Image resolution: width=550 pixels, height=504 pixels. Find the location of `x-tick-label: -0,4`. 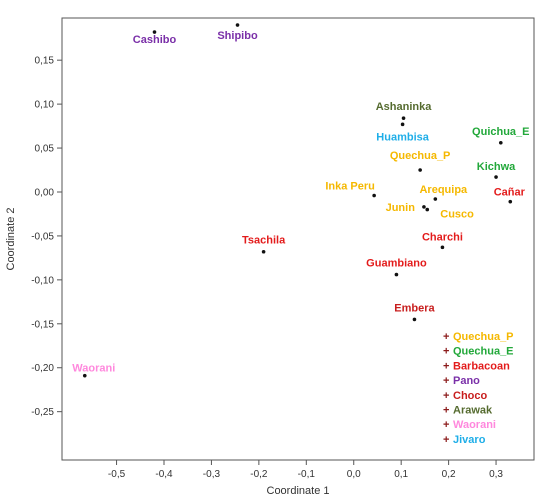

x-tick-label: -0,4 is located at coordinates (164, 474).